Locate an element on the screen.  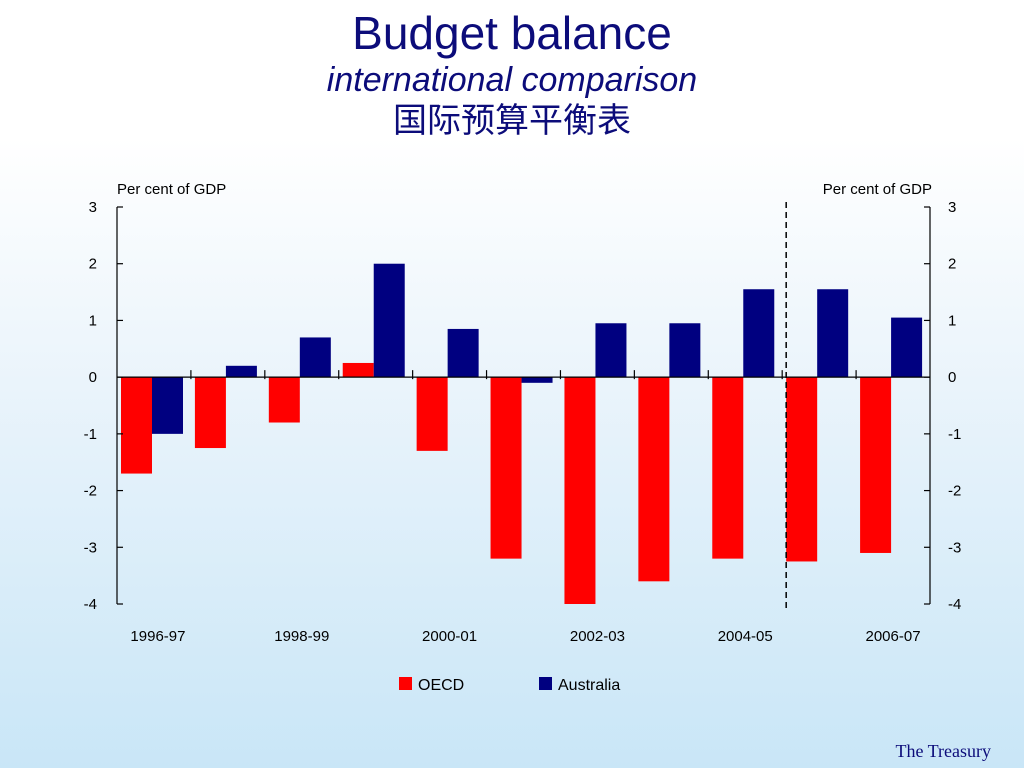
x-label-1996-97: 1996-97 is located at coordinates (157, 636).